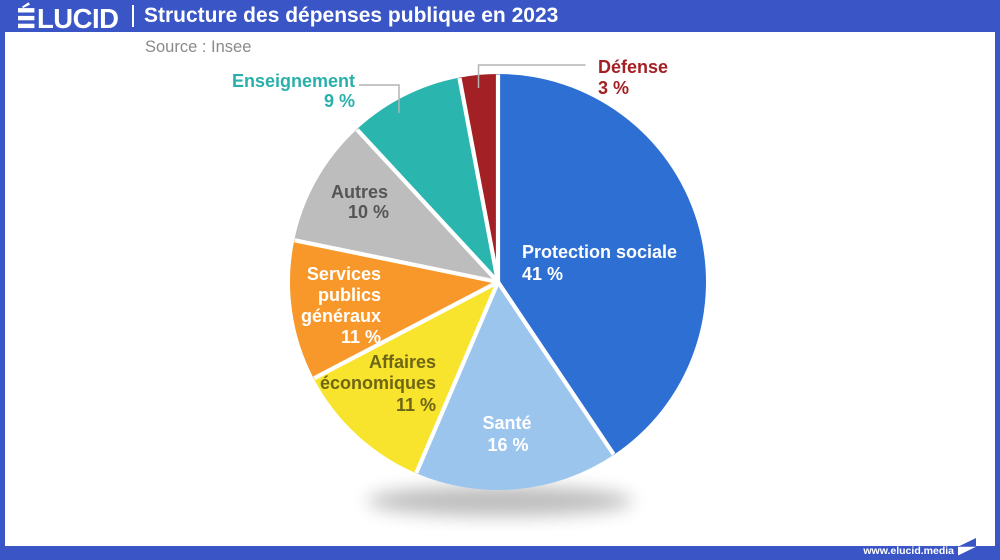 The height and width of the screenshot is (560, 1000). I want to click on svg-text: 41 %, so click(542, 274).